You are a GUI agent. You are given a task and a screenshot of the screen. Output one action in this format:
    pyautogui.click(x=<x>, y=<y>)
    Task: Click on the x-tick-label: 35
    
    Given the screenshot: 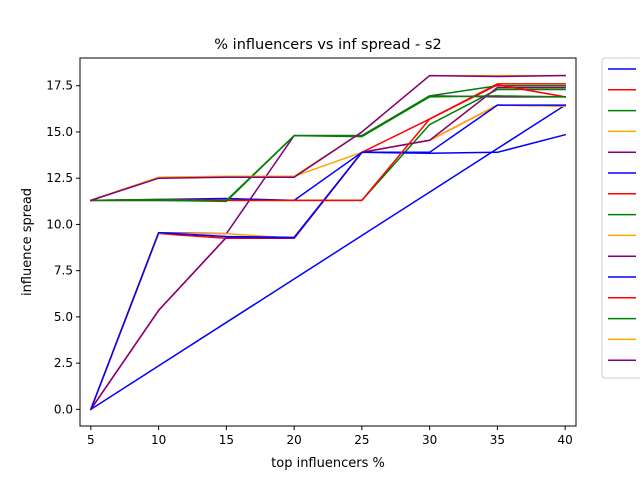 What is the action you would take?
    pyautogui.click(x=497, y=440)
    